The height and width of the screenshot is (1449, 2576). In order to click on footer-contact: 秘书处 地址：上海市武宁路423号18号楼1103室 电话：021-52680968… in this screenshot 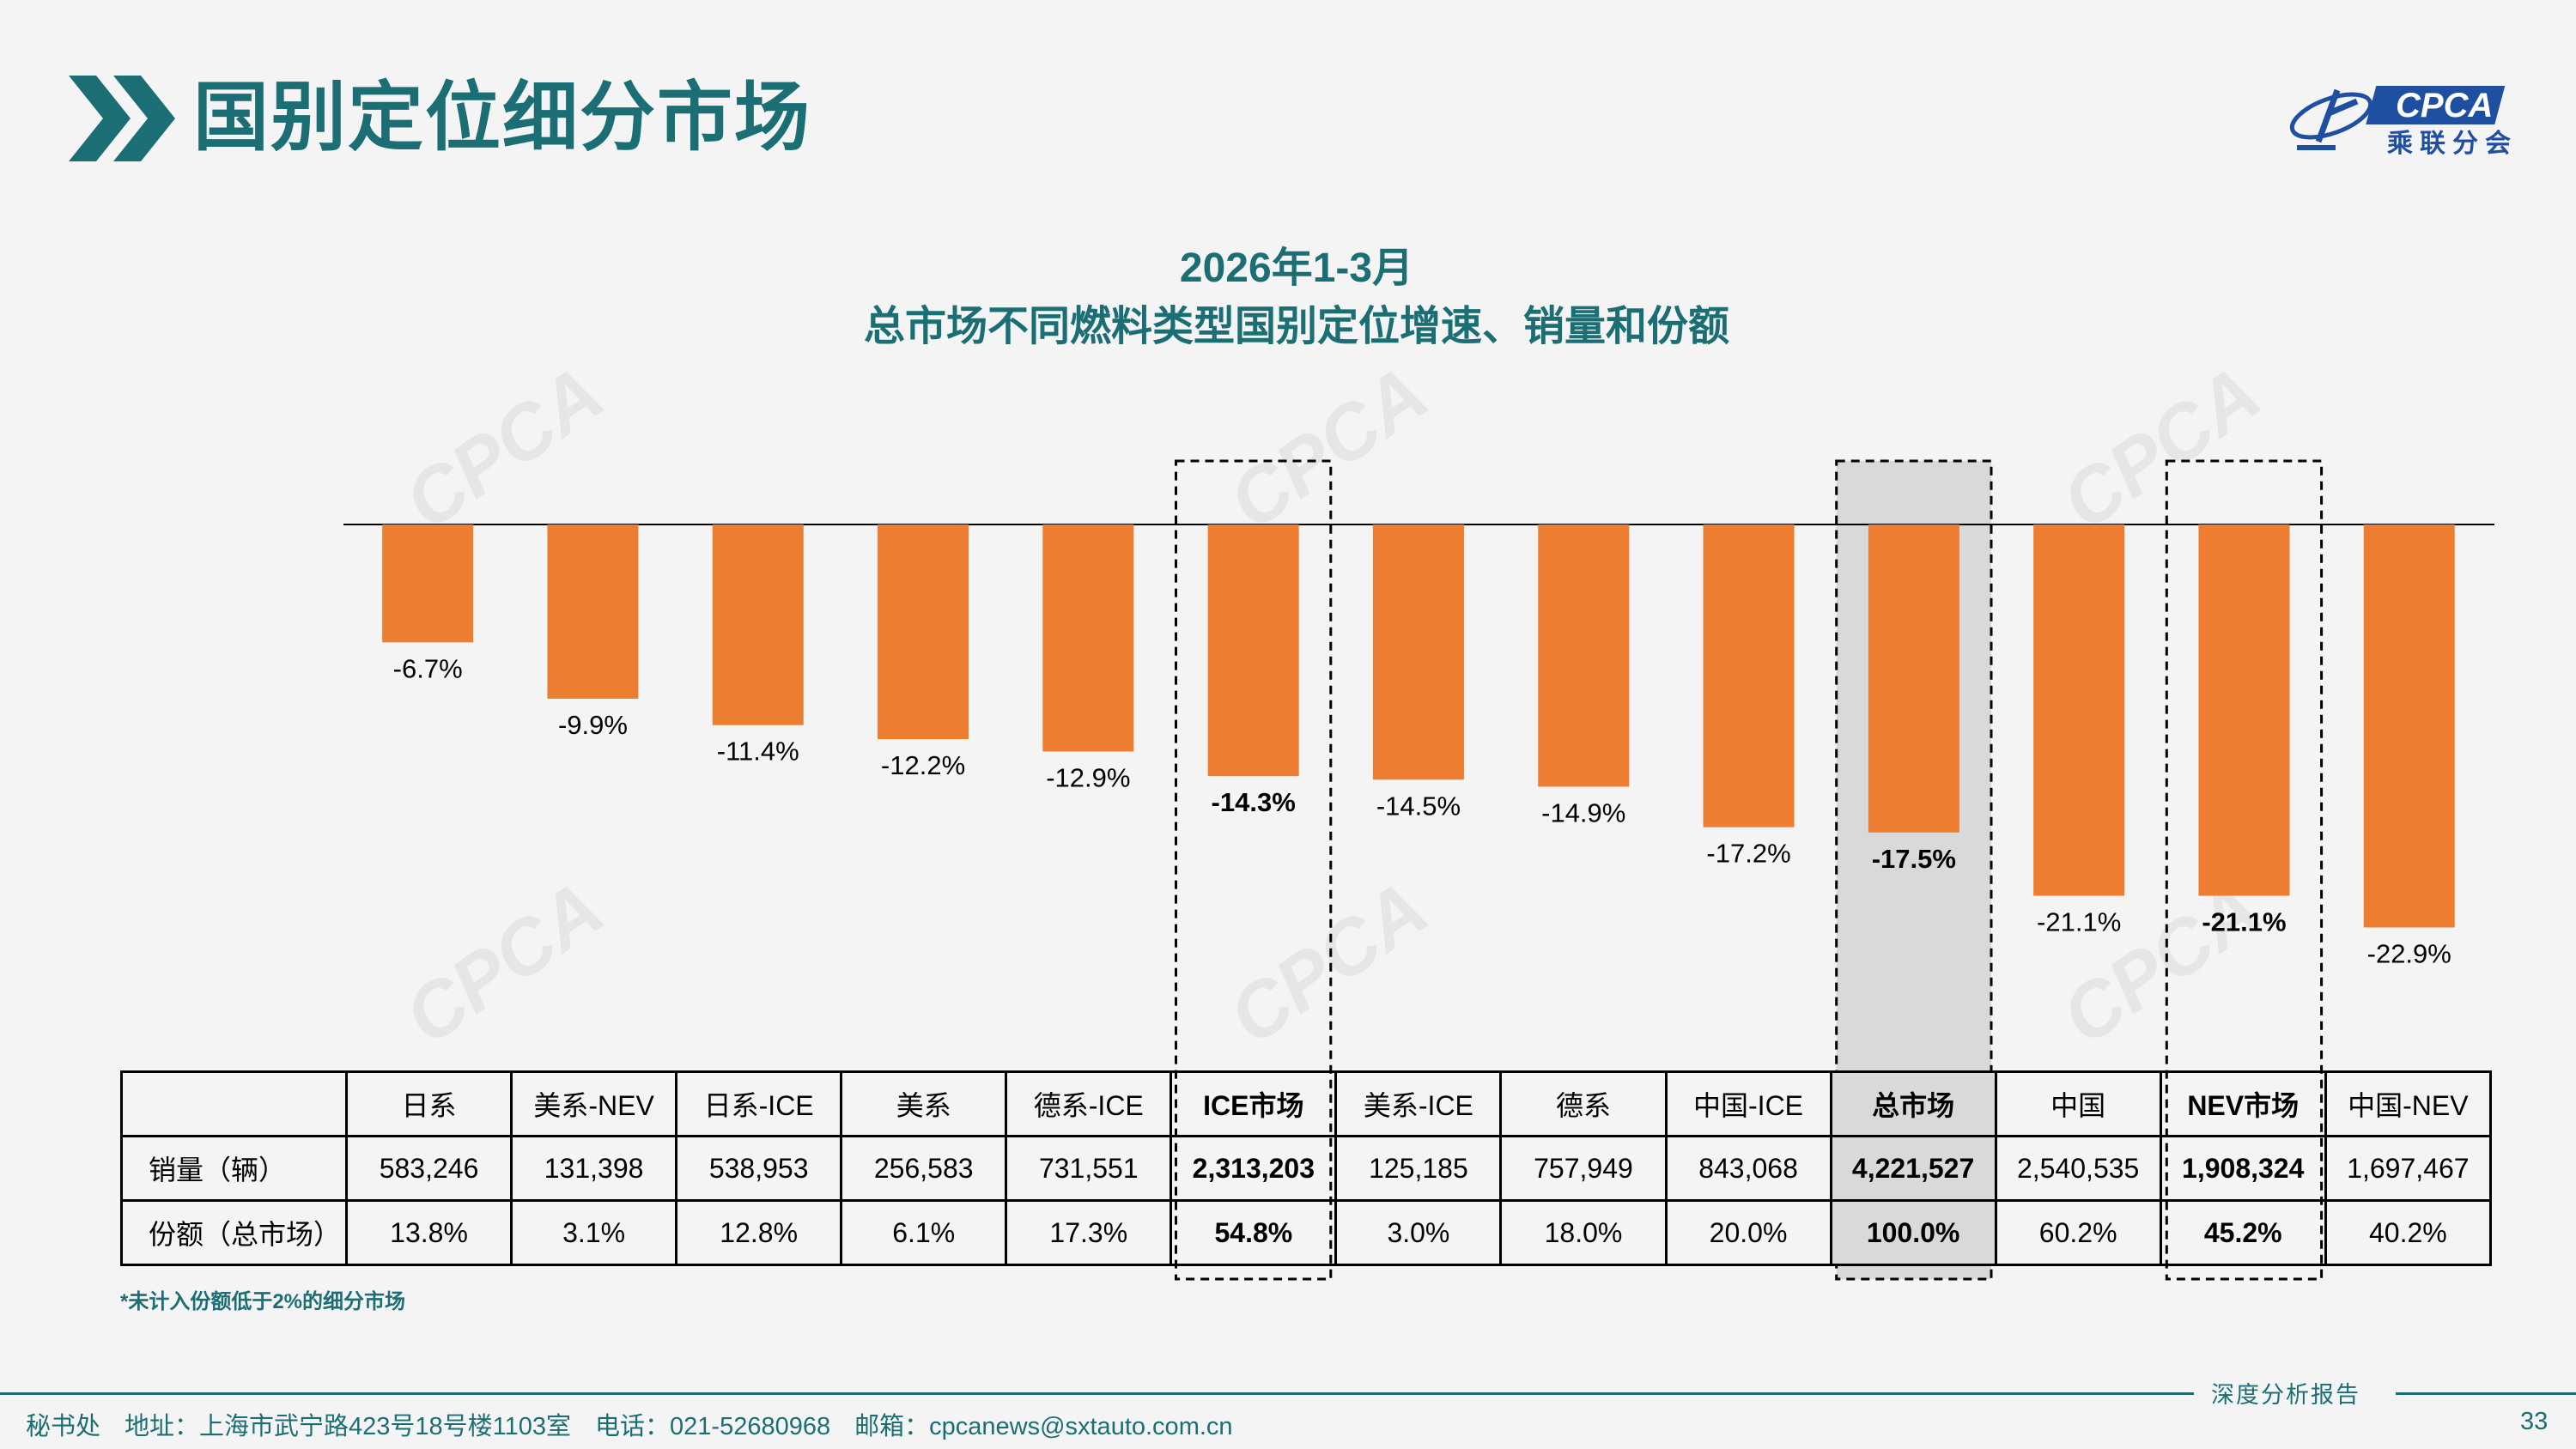, I will do `click(641, 1424)`.